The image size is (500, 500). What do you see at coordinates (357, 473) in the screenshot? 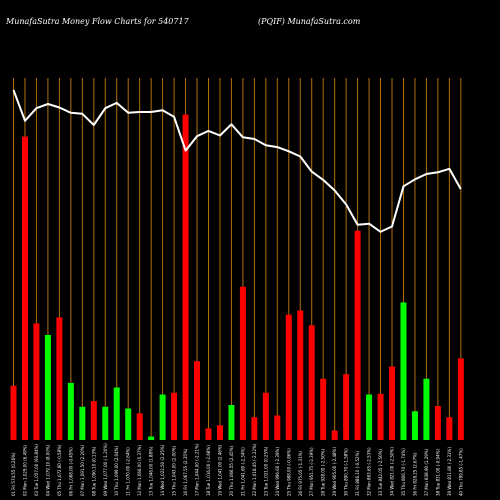
I see `x-tick-label: 31 Fri 886.10 (-0.52%)` at bounding box center [357, 473].